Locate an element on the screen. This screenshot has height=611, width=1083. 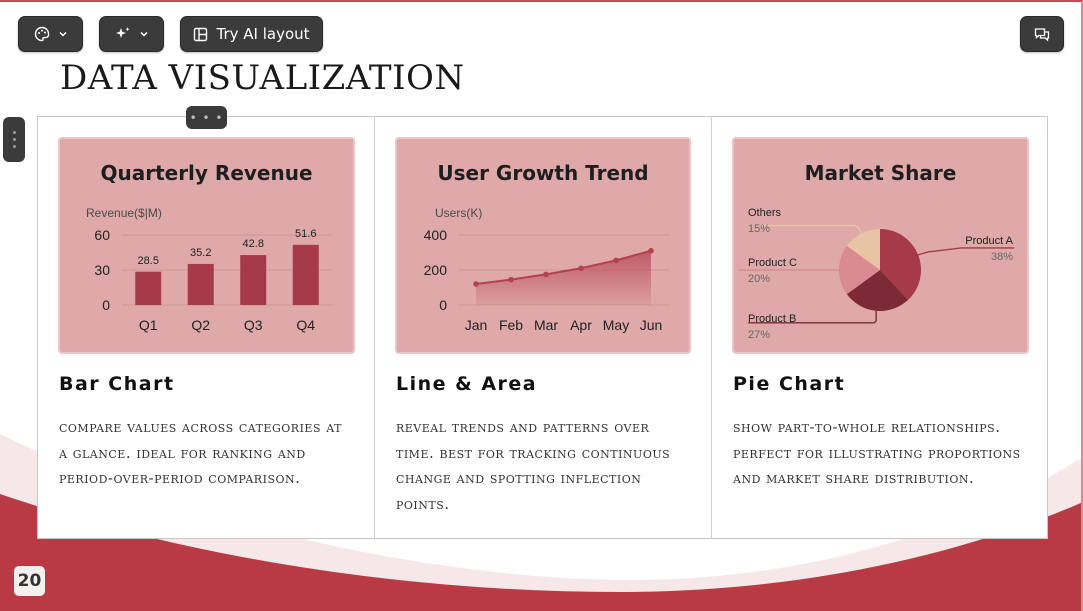
comments-button is located at coordinates (1042, 34).